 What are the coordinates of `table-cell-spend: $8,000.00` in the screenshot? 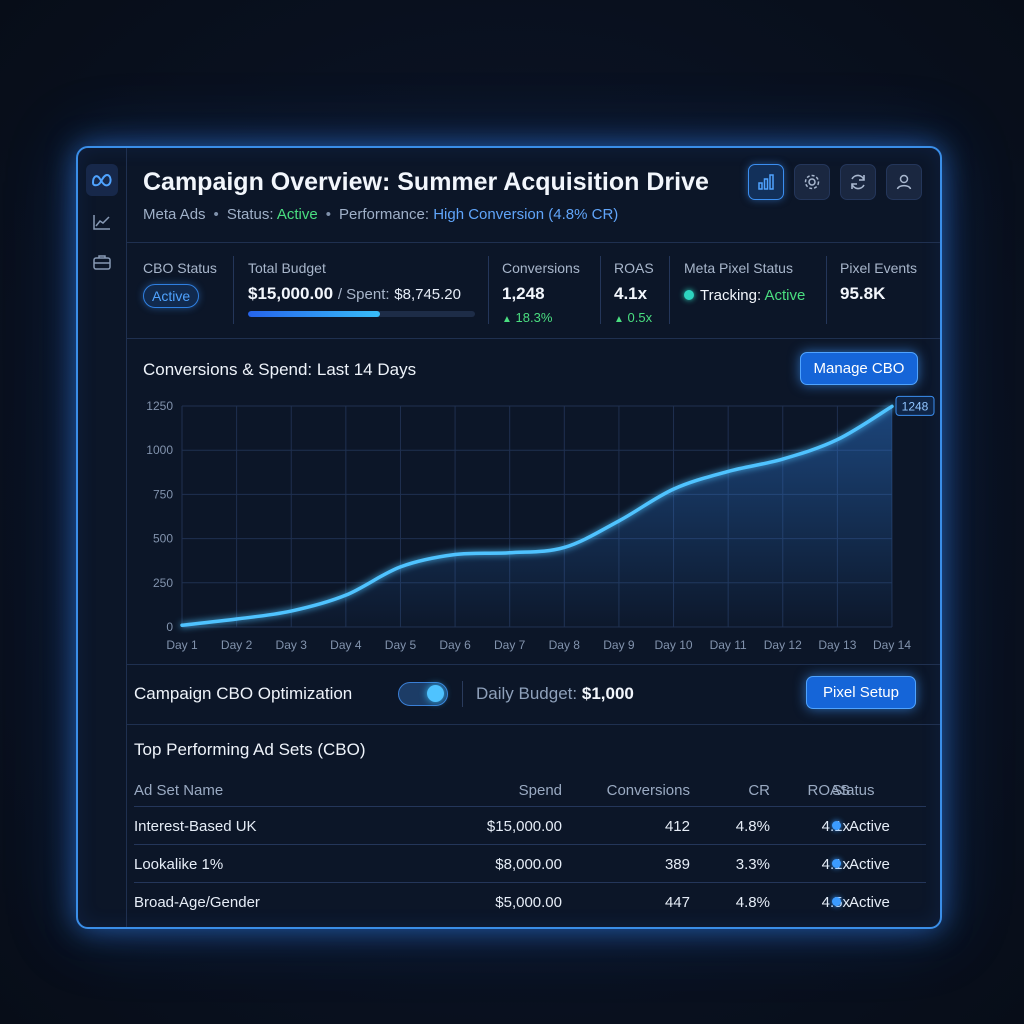 It's located at (528, 864).